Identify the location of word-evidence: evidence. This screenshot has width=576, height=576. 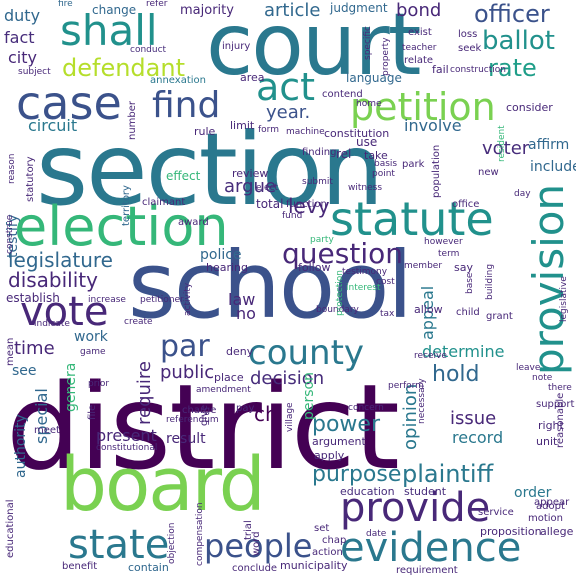
(431, 548).